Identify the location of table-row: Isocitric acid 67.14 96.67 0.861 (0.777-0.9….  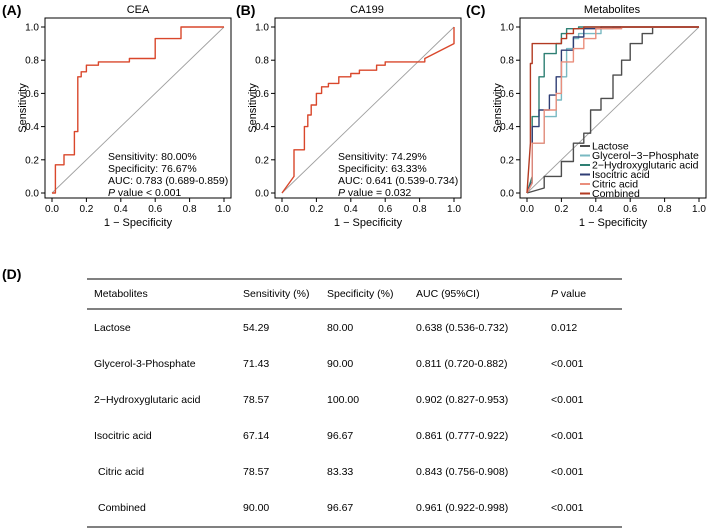
(339, 436).